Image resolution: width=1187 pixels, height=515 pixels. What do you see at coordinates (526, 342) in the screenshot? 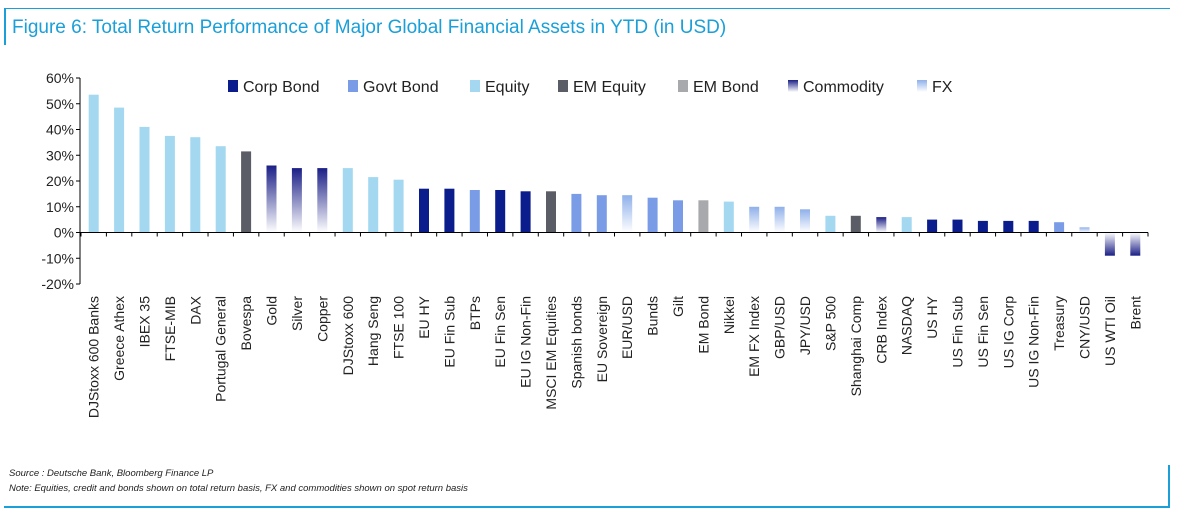
I see `x-category-label: EU IG Non-Fin` at bounding box center [526, 342].